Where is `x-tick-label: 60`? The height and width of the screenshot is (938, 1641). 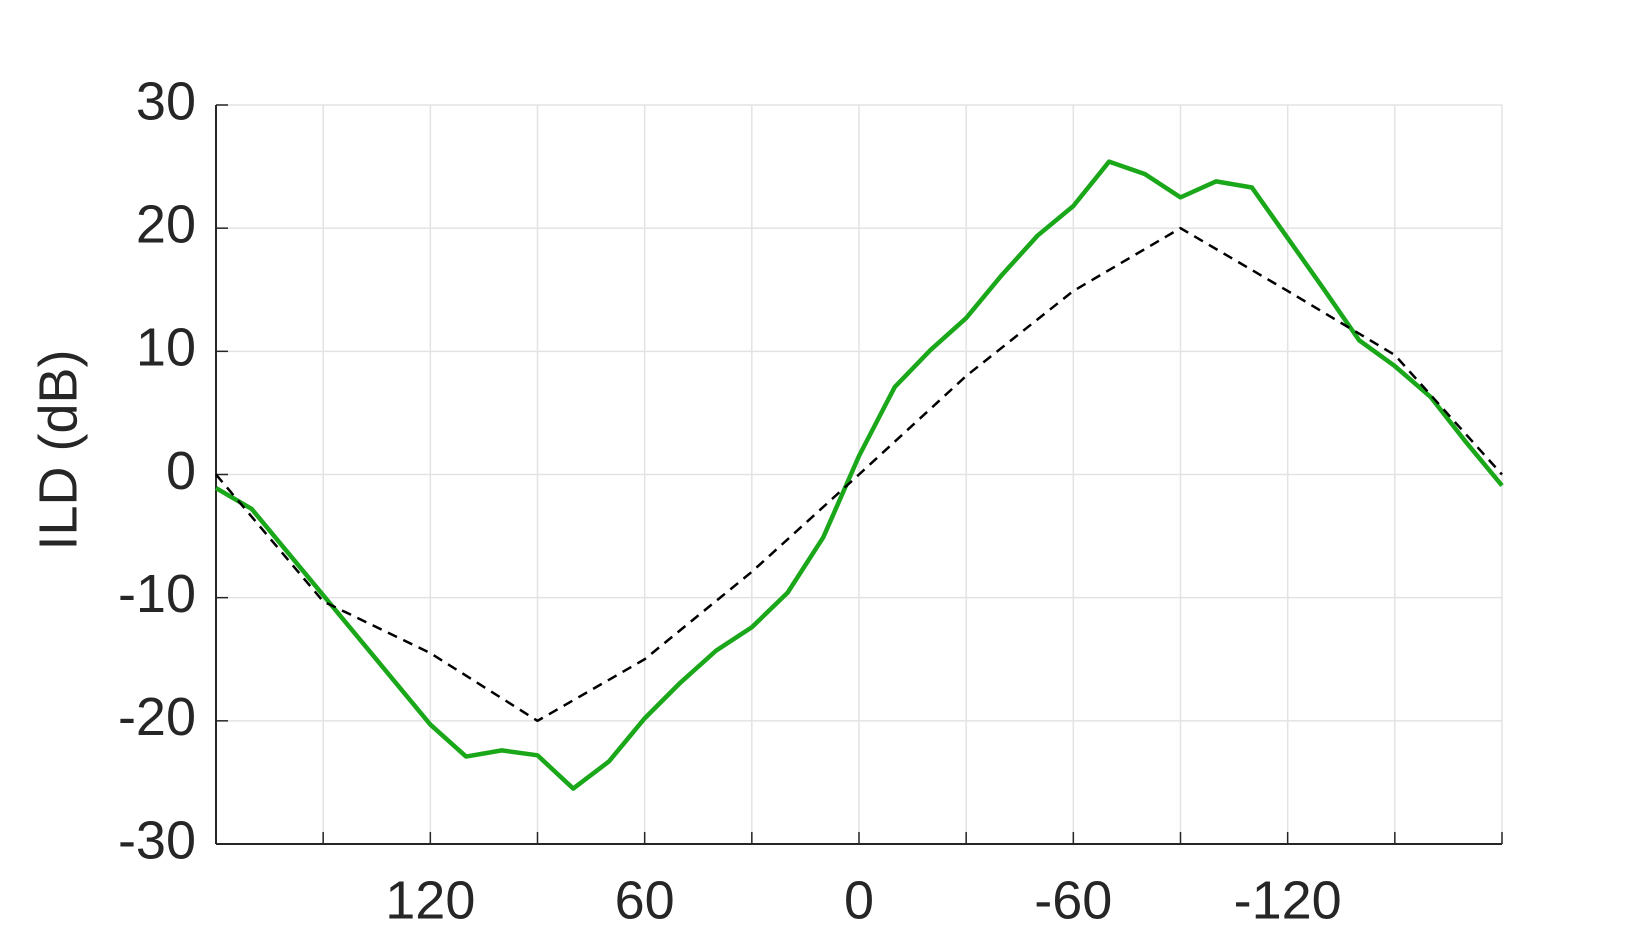
x-tick-label: 60 is located at coordinates (645, 900).